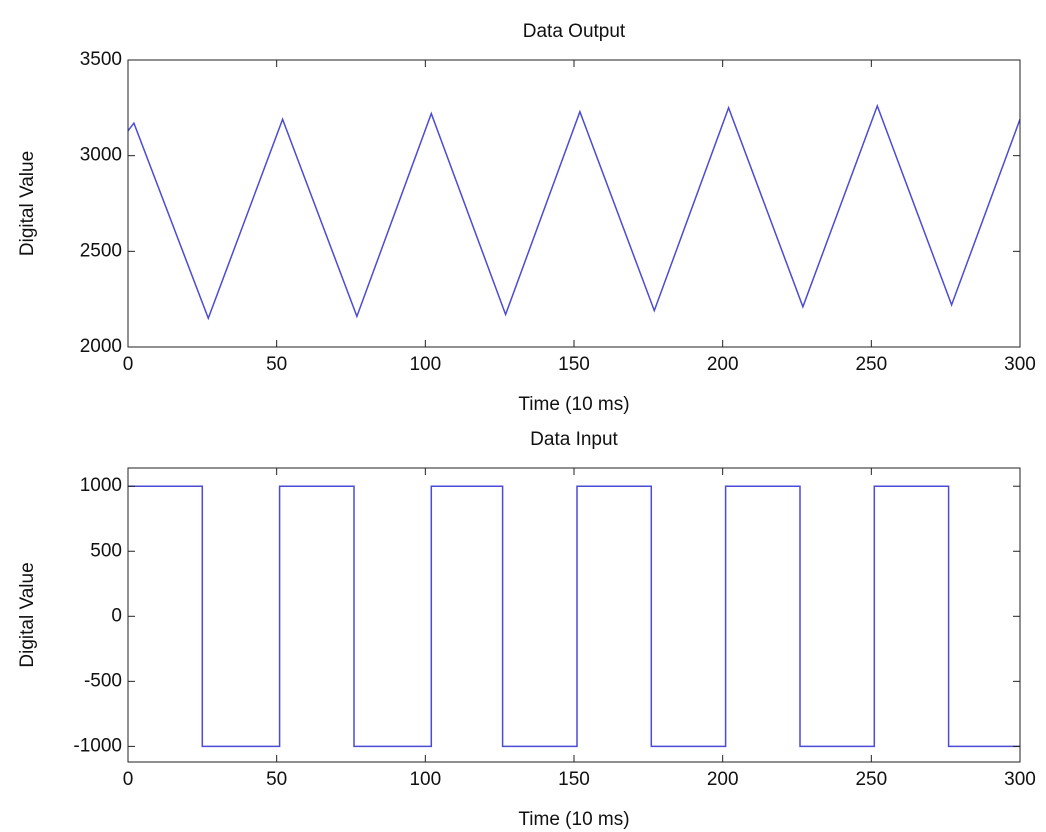 The image size is (1046, 832). What do you see at coordinates (106, 550) in the screenshot?
I see `y-tick-label: 500` at bounding box center [106, 550].